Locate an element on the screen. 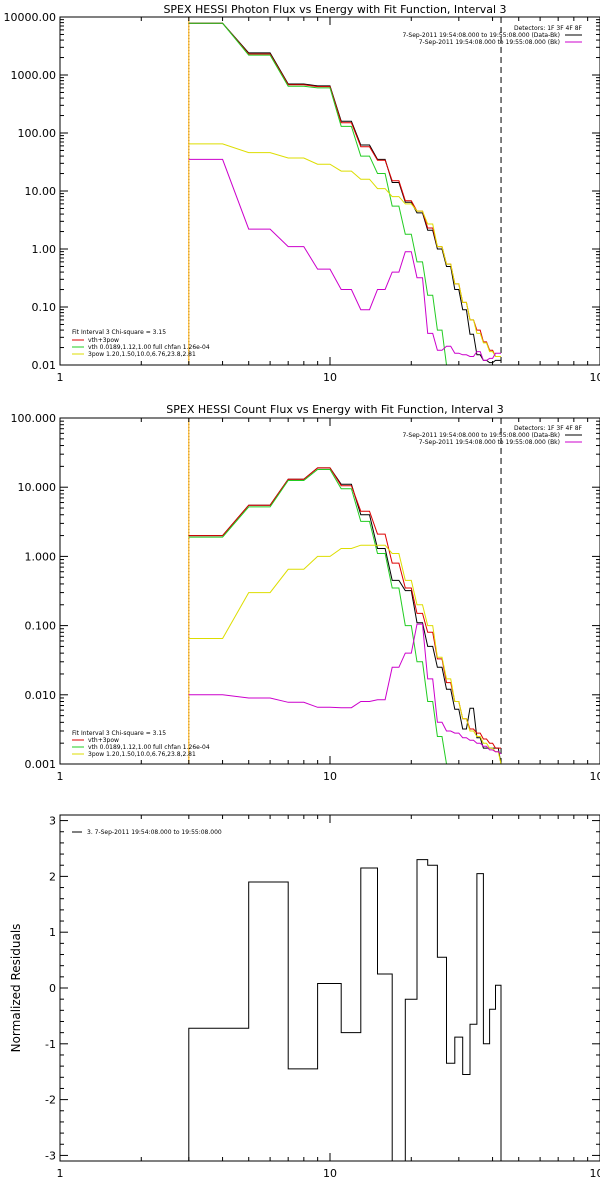  y-tick-label: 3 is located at coordinates (52, 821).